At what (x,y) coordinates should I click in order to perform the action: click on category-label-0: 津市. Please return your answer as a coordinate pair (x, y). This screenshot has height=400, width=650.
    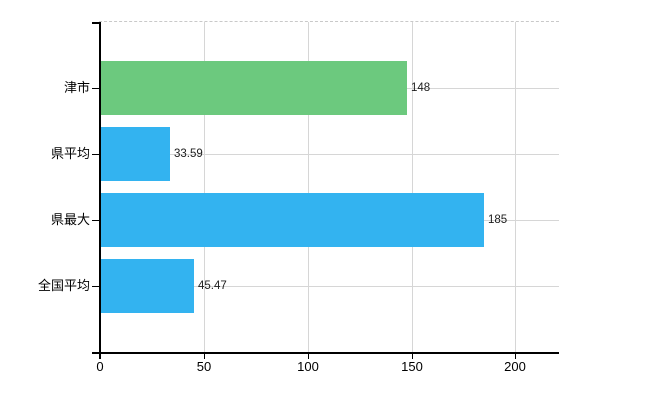
    Looking at the image, I should click on (76, 87).